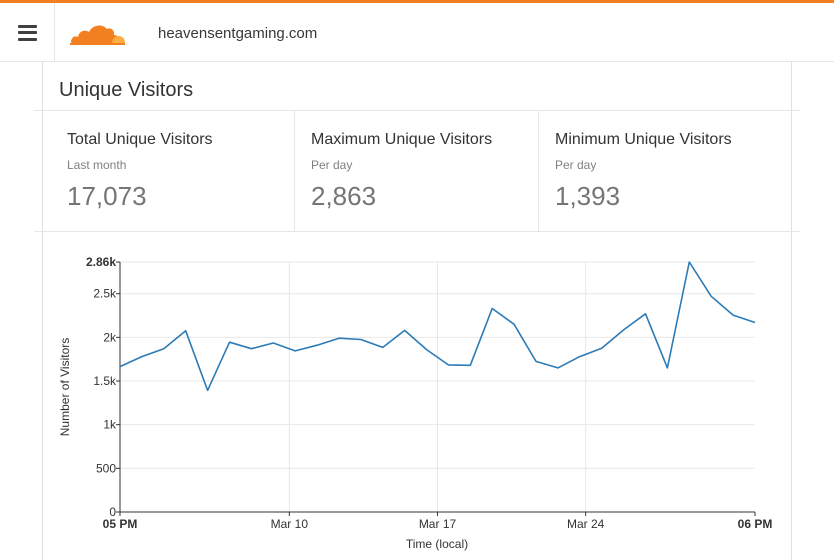 This screenshot has width=834, height=560. What do you see at coordinates (101, 262) in the screenshot?
I see `y-tick-label: 2.86k` at bounding box center [101, 262].